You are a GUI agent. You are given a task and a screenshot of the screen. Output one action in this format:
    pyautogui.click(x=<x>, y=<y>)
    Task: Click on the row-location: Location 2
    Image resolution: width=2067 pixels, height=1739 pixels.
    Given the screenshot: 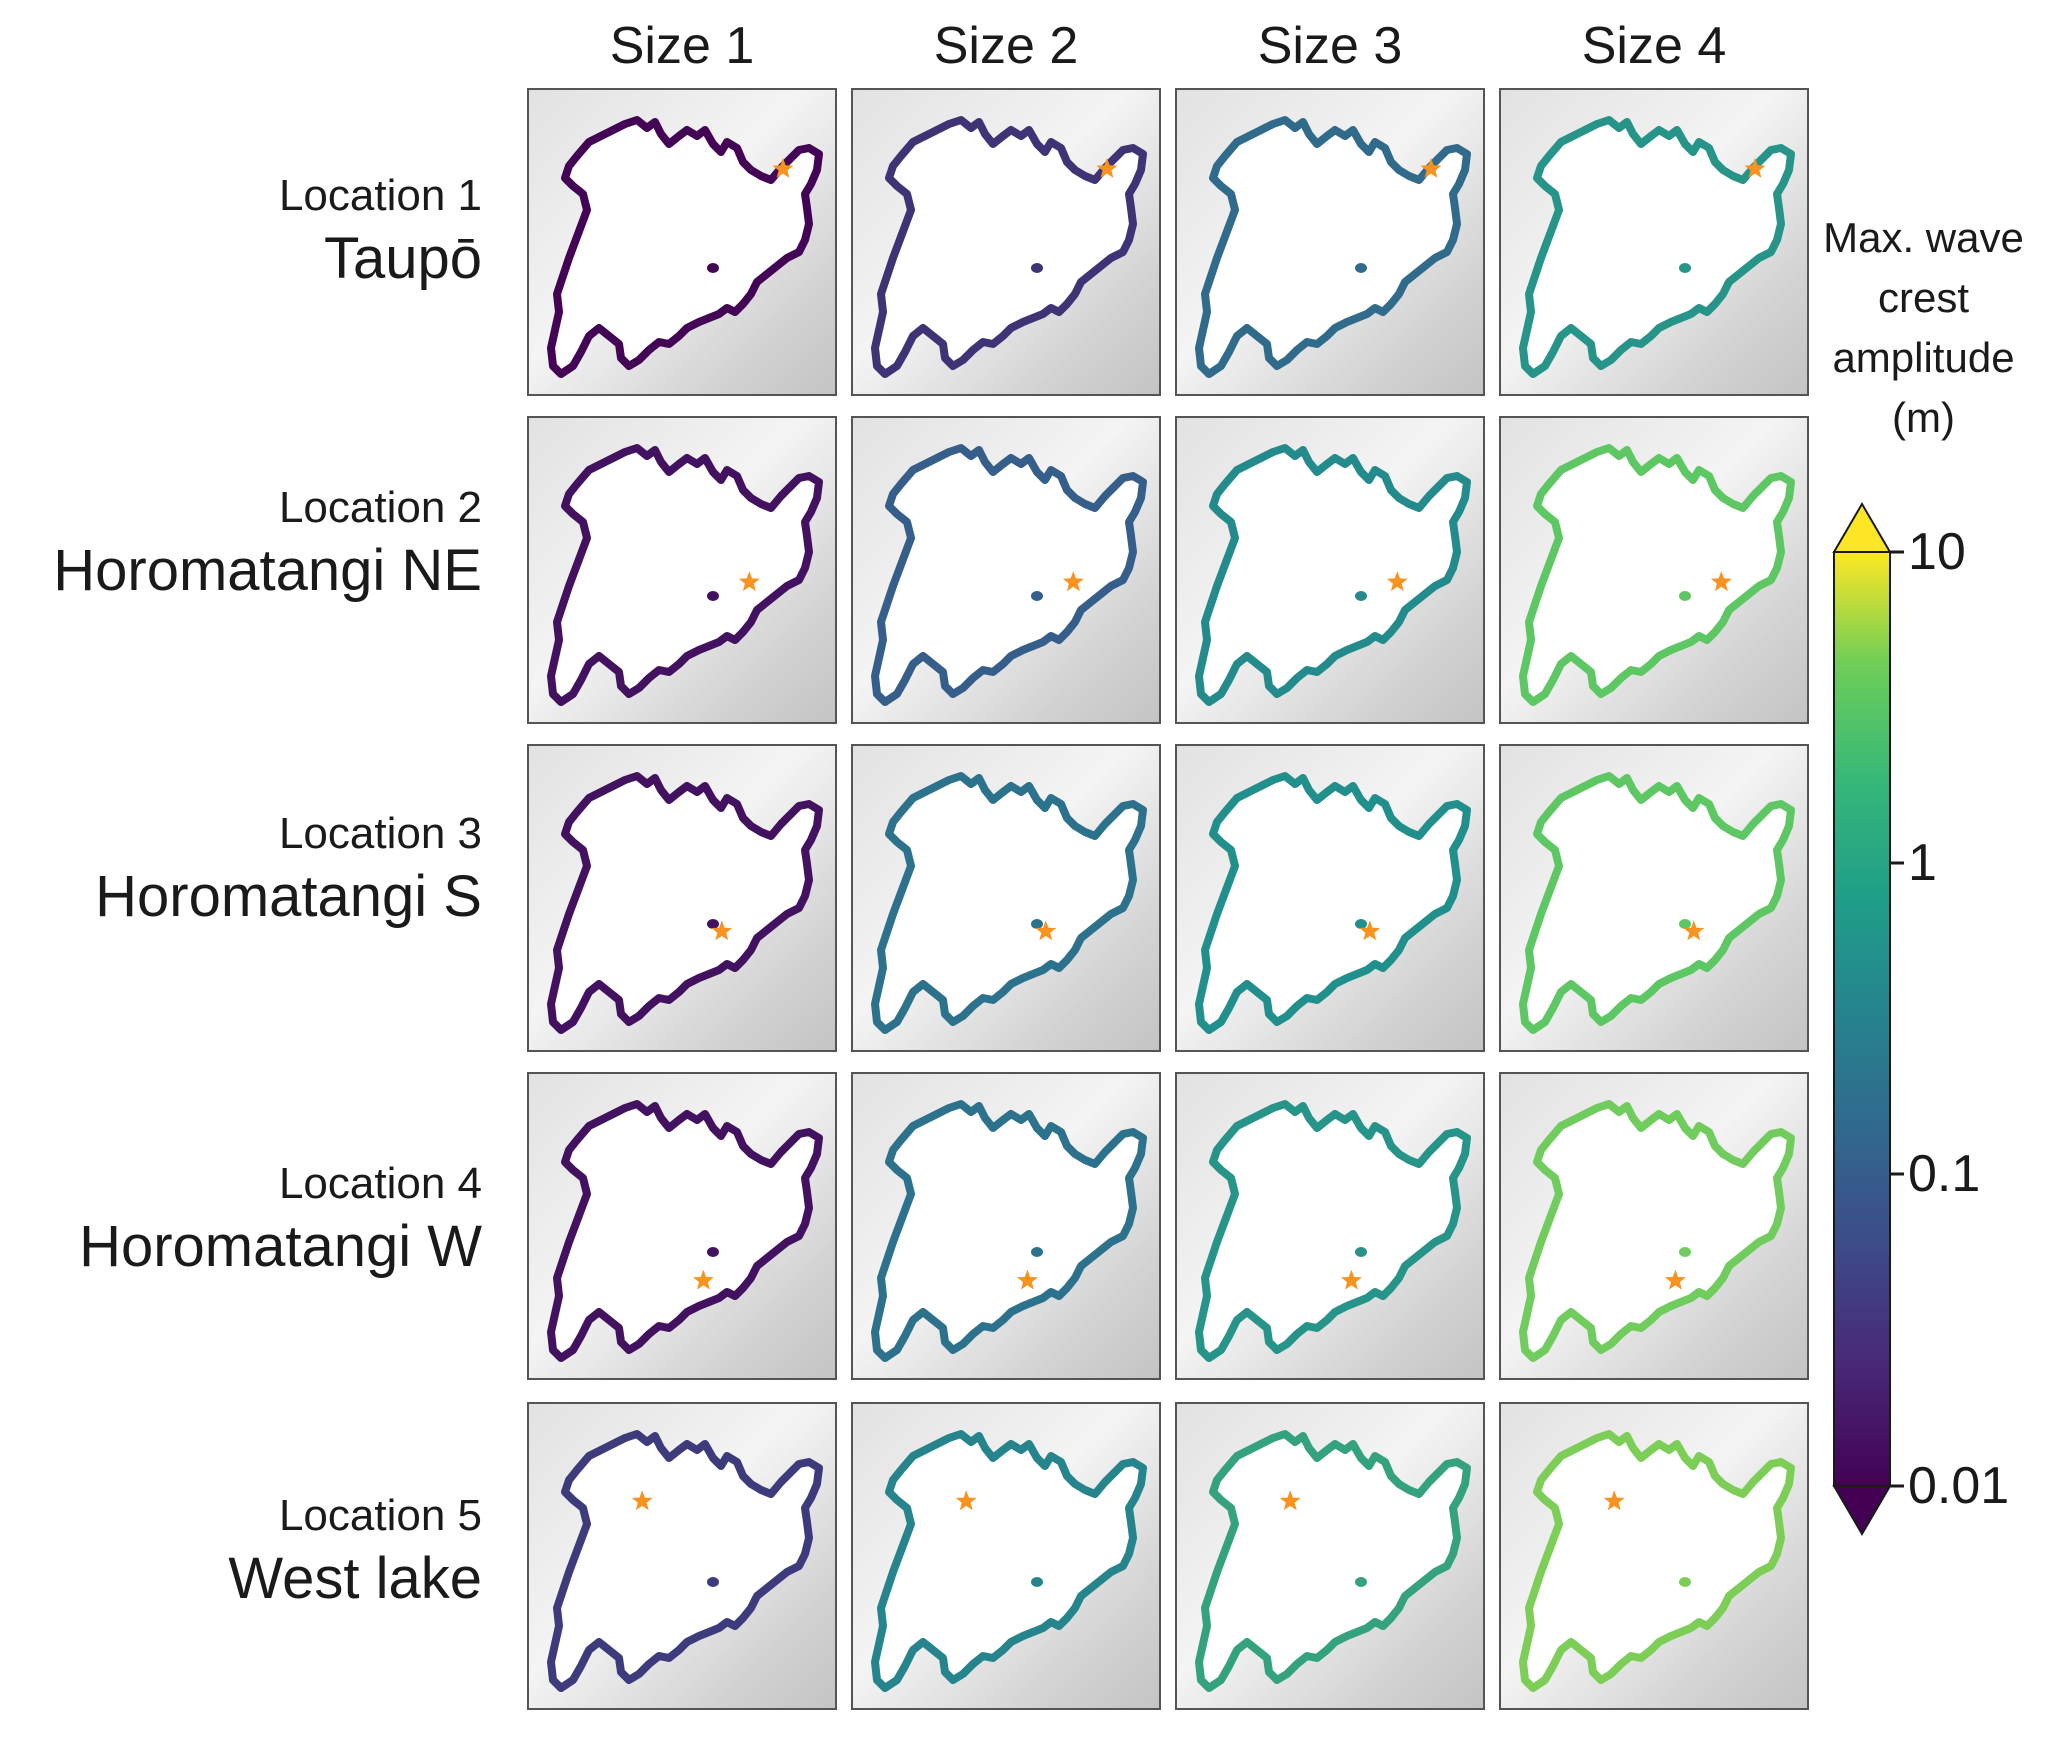 What is the action you would take?
    pyautogui.click(x=380, y=507)
    